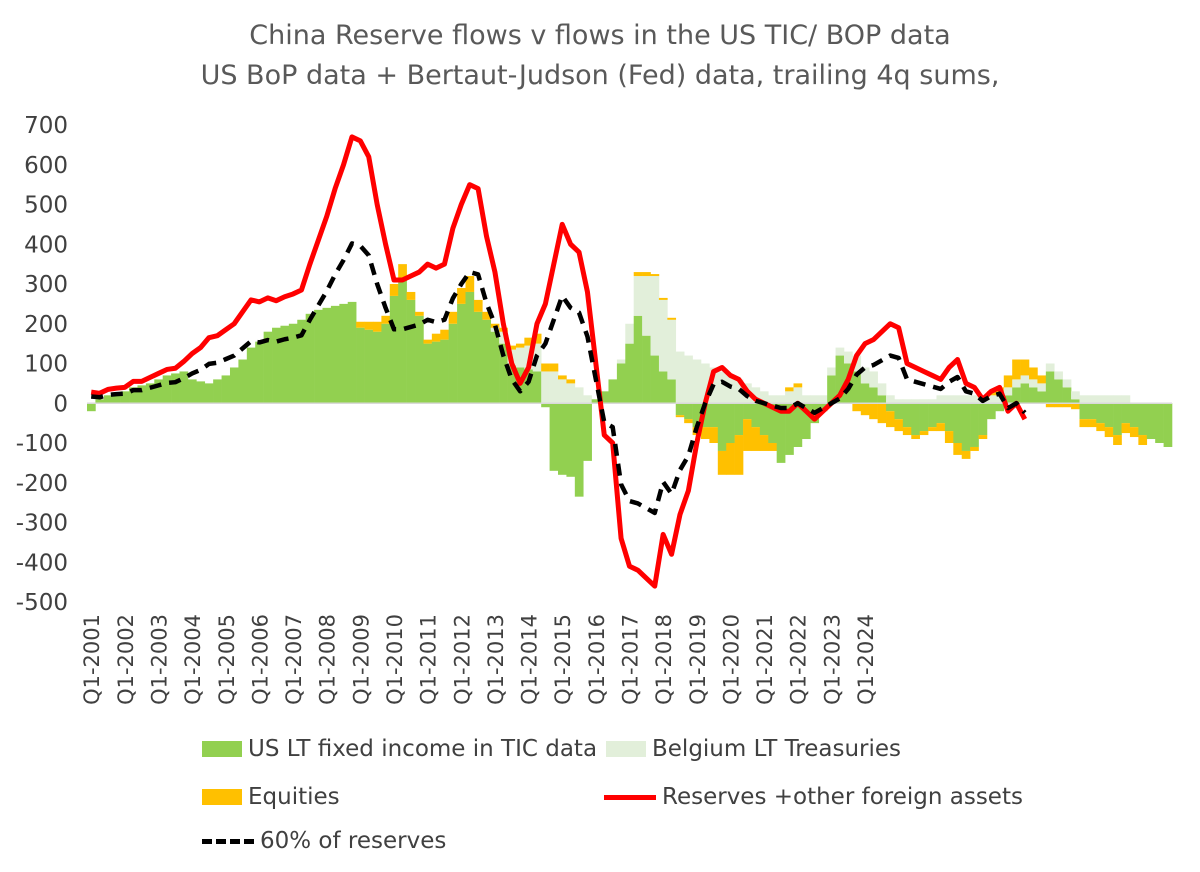  I want to click on legend-label-reserves: Reserves +other foreign assets, so click(842, 797).